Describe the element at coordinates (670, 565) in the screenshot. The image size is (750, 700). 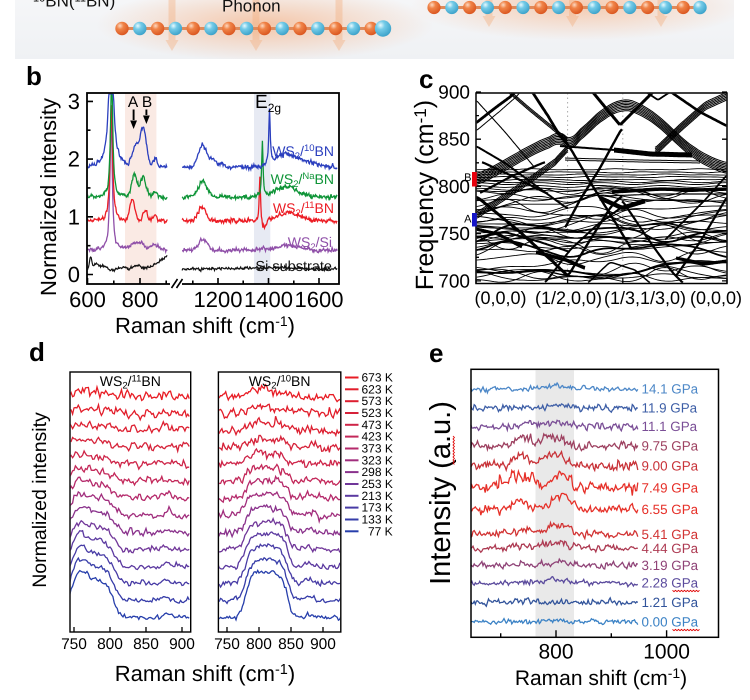
I see `svg-text: 3.19 GPa` at that location.